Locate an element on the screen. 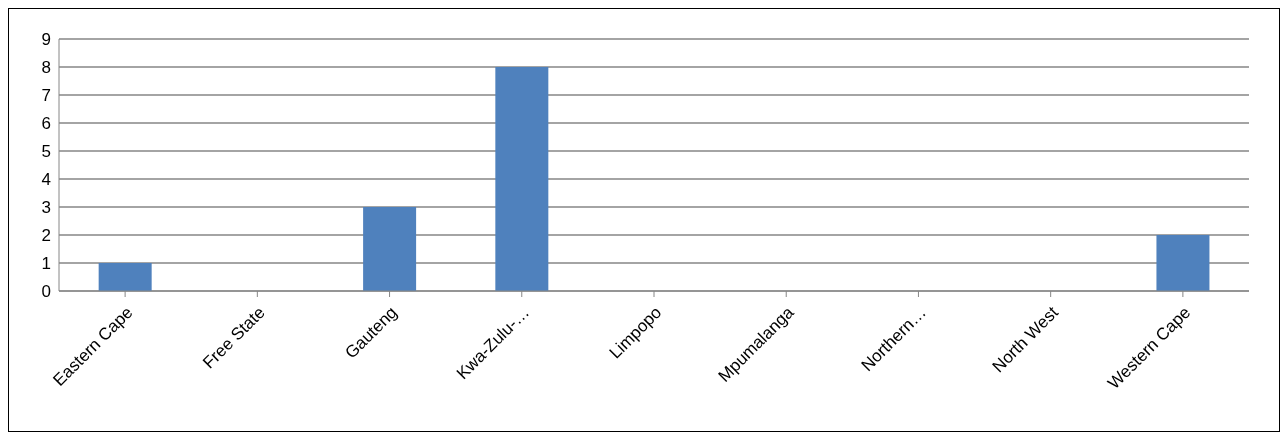 Image resolution: width=1288 pixels, height=440 pixels. y-tick-label: 1 is located at coordinates (46, 264).